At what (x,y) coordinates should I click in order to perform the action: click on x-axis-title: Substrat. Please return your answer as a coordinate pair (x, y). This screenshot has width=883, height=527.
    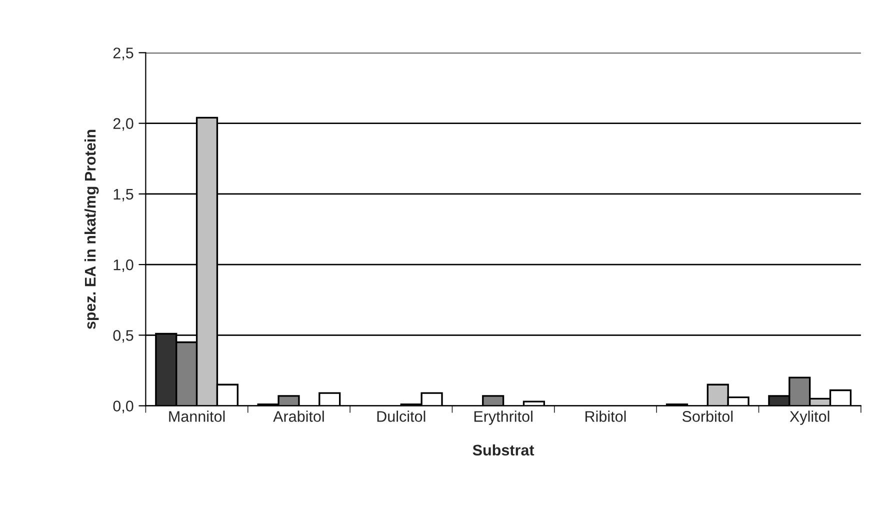
    Looking at the image, I should click on (503, 450).